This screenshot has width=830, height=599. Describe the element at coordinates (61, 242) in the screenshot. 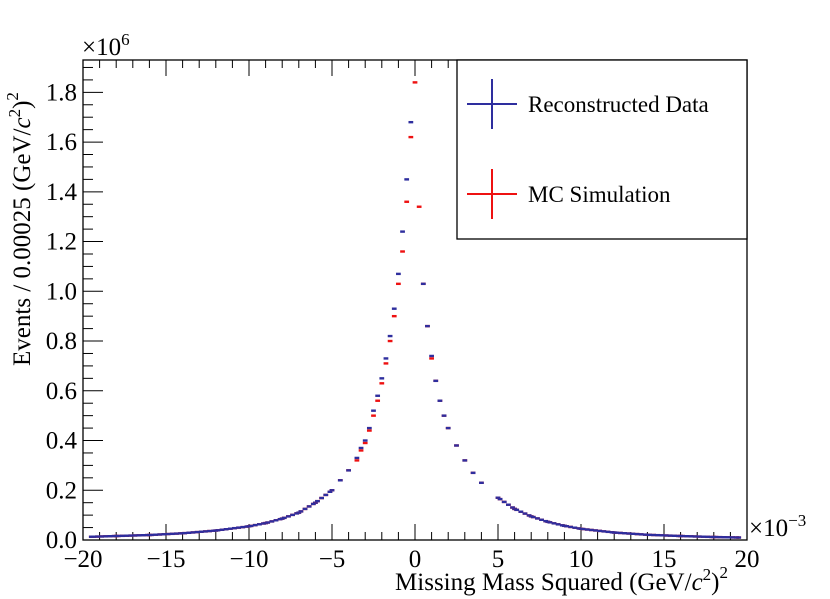

I see `y-tick-label: 1.2` at that location.